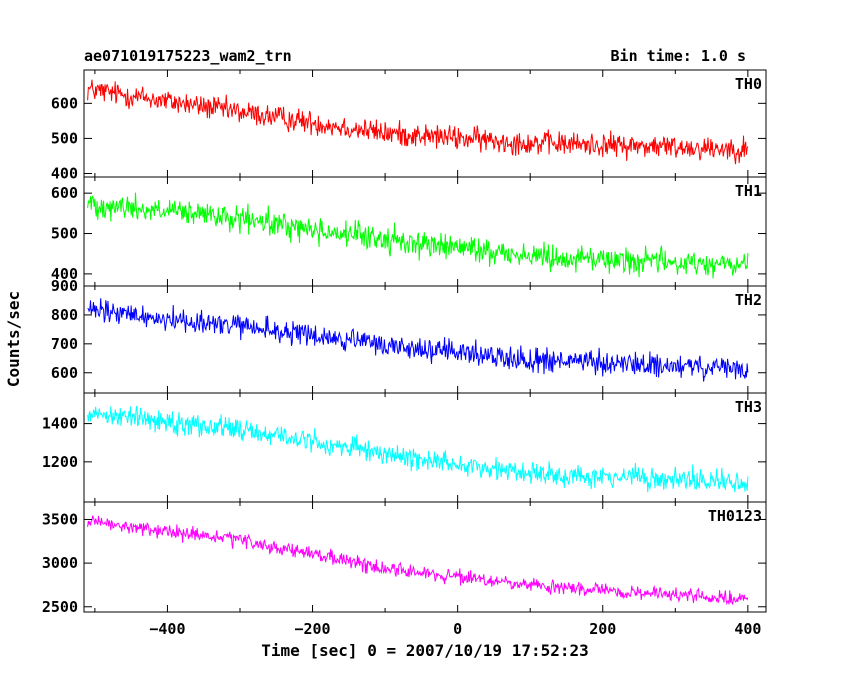 This screenshot has height=680, width=850. Describe the element at coordinates (748, 300) in the screenshot. I see `panel-label-th2: TH2` at that location.